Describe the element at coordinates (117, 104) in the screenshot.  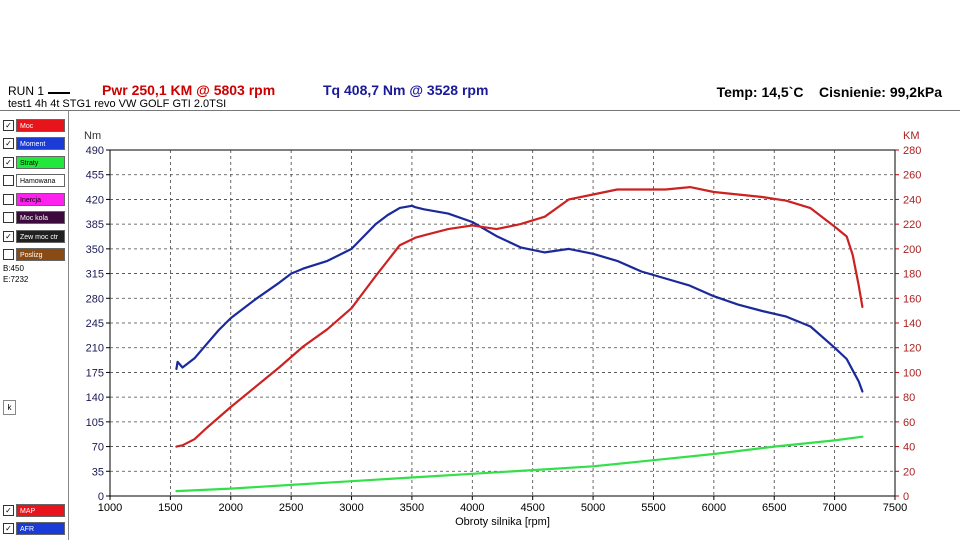
I see `test-description: test1 4h 4t STG1 revo VW GOLF GTI 2.0TSI` at that location.